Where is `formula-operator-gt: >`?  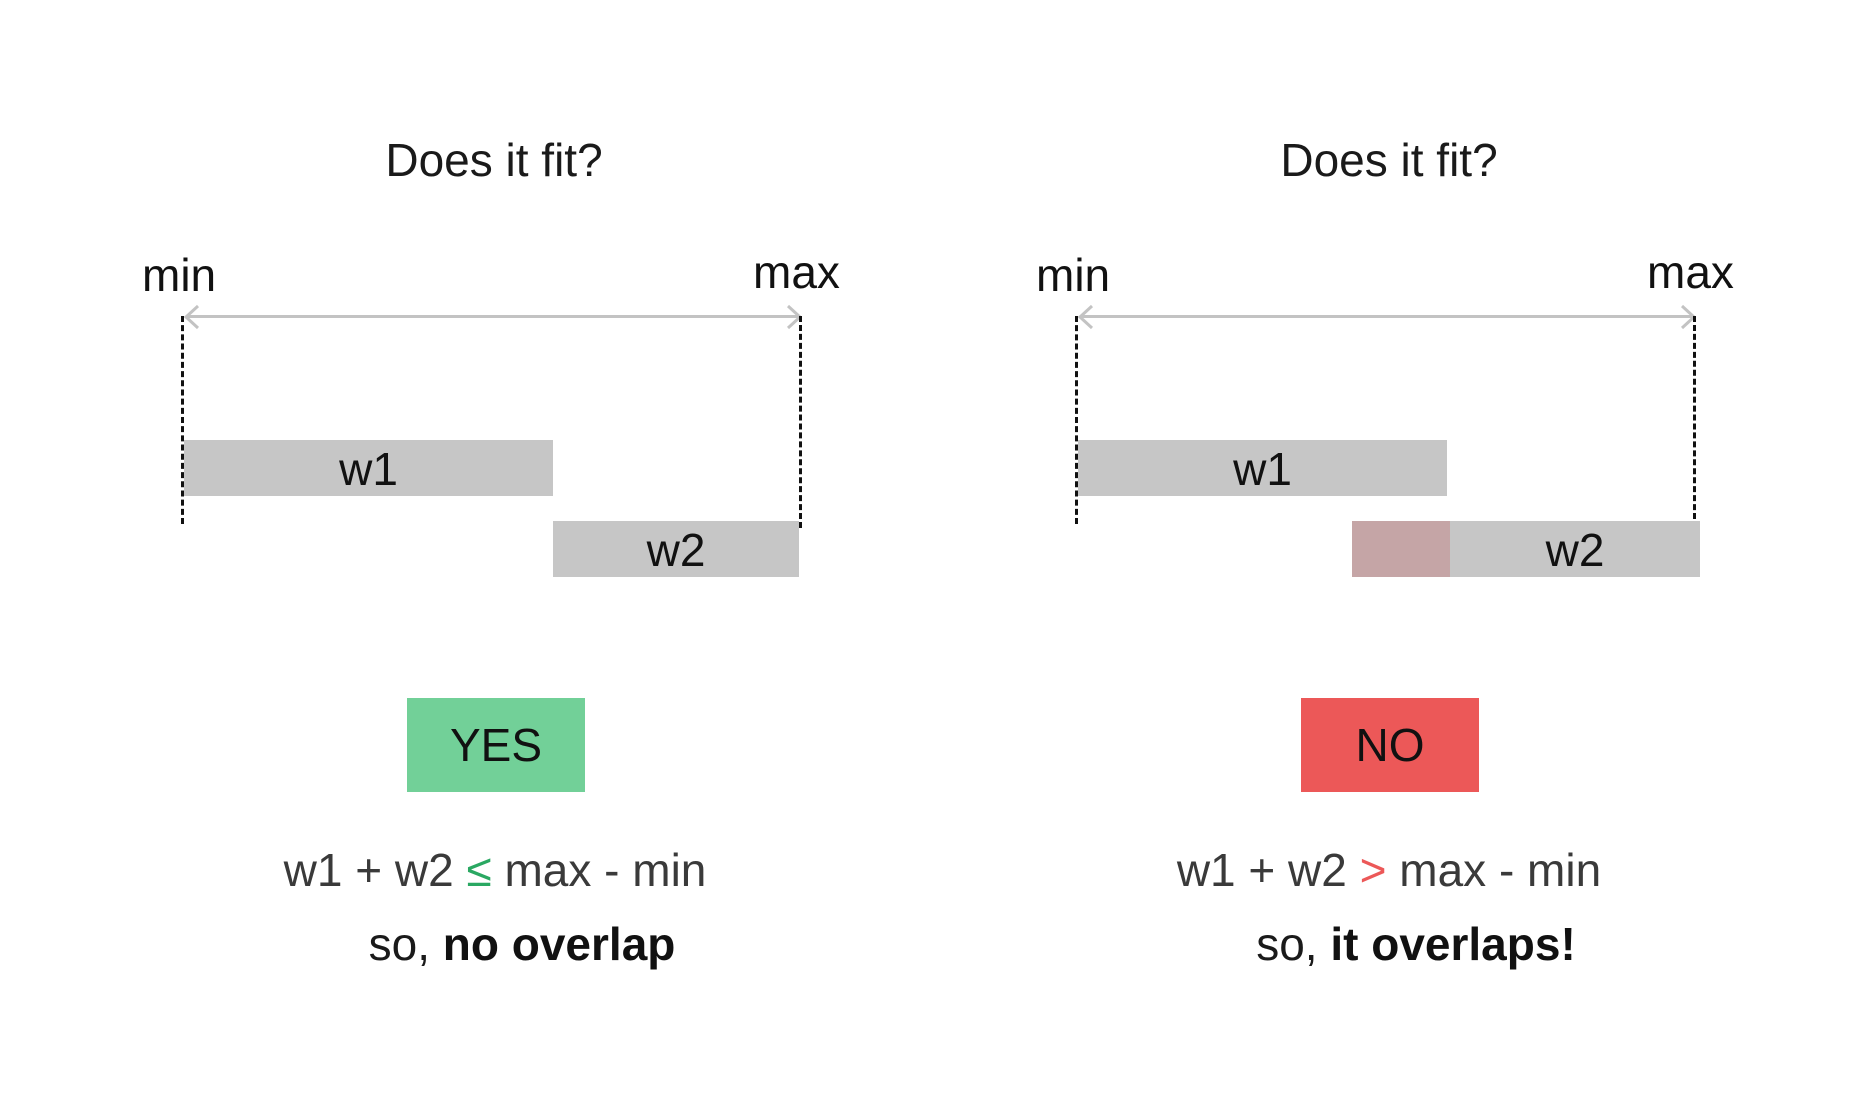 formula-operator-gt: > is located at coordinates (1373, 870).